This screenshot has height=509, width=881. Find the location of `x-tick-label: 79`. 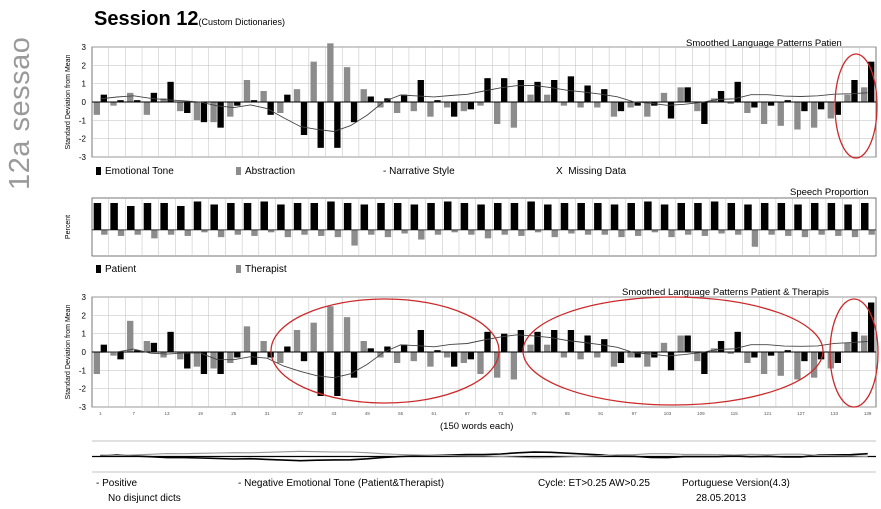

x-tick-label: 79 is located at coordinates (535, 413).